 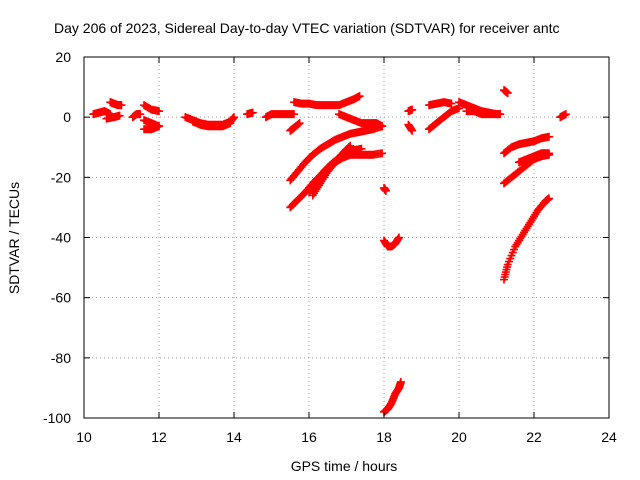 I want to click on x-tick-label: 14, so click(x=234, y=437).